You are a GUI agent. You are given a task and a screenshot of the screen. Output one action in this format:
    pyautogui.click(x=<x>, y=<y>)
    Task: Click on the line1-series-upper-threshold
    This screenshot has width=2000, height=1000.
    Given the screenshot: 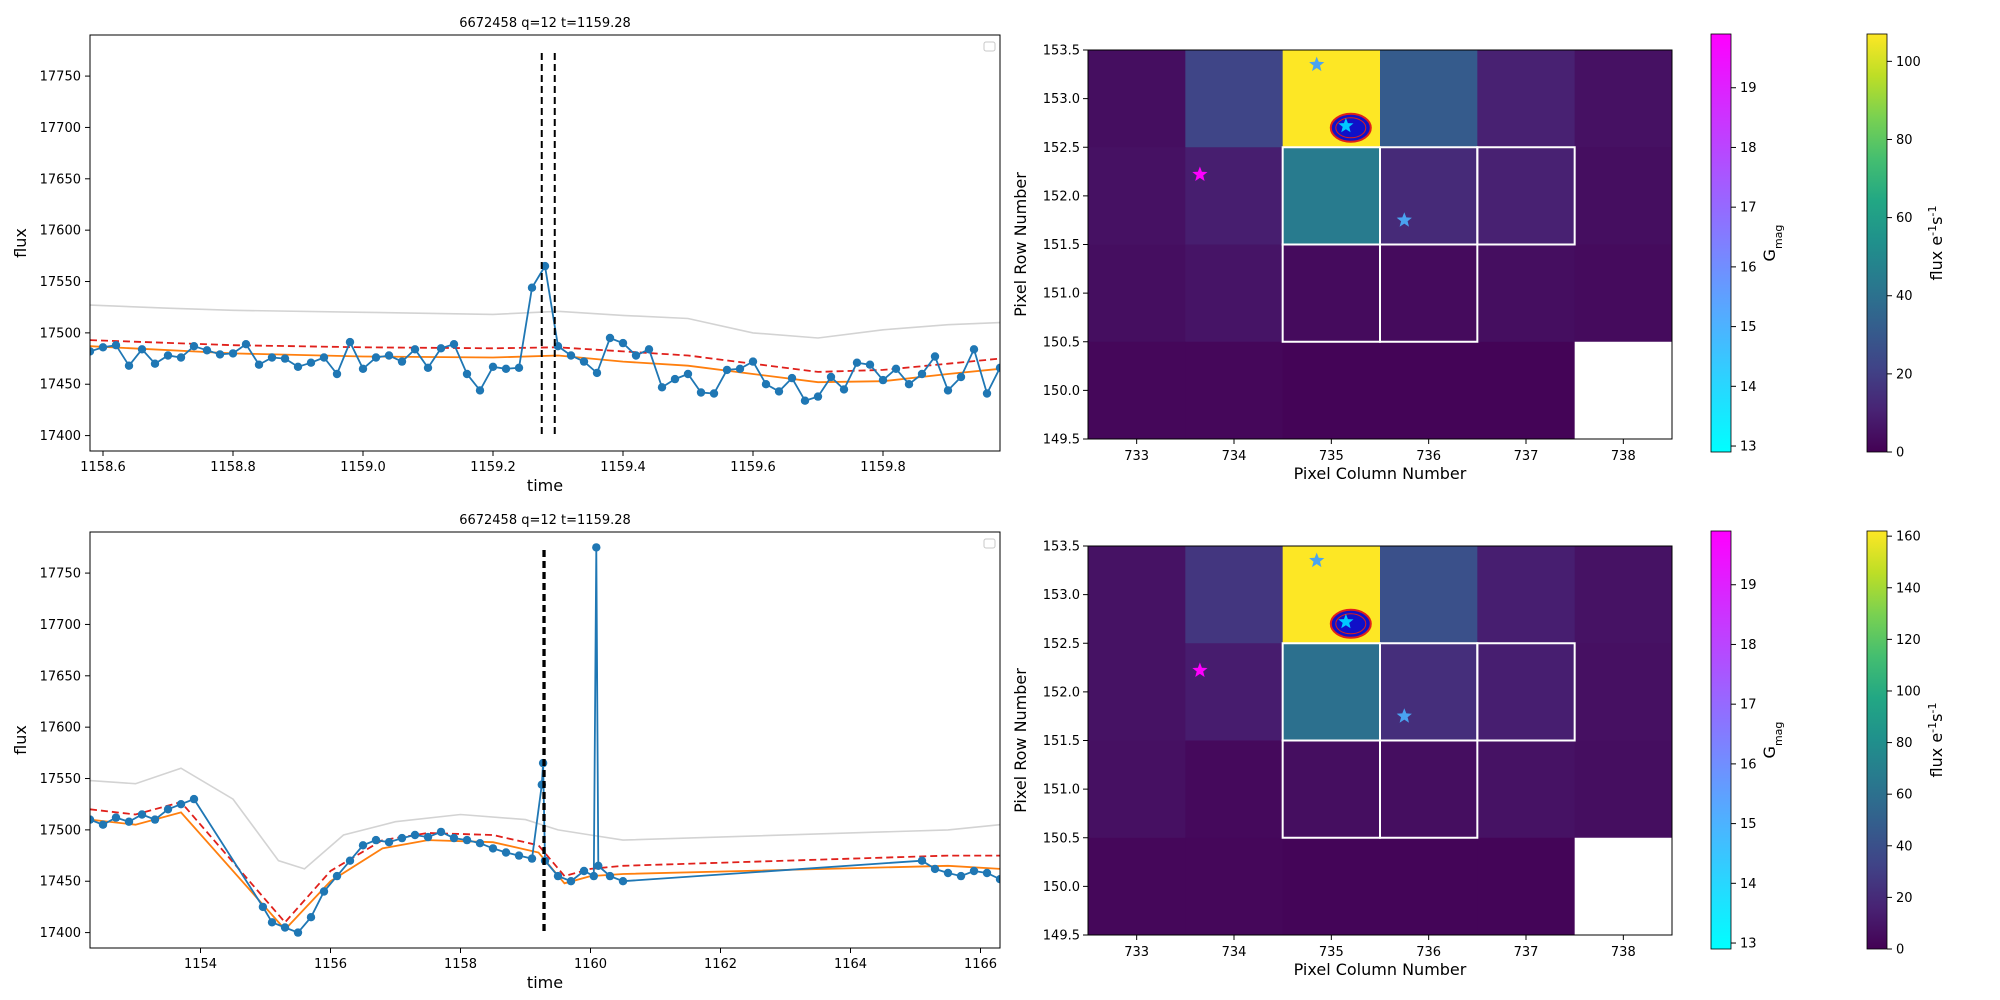 What is the action you would take?
    pyautogui.click(x=545, y=862)
    